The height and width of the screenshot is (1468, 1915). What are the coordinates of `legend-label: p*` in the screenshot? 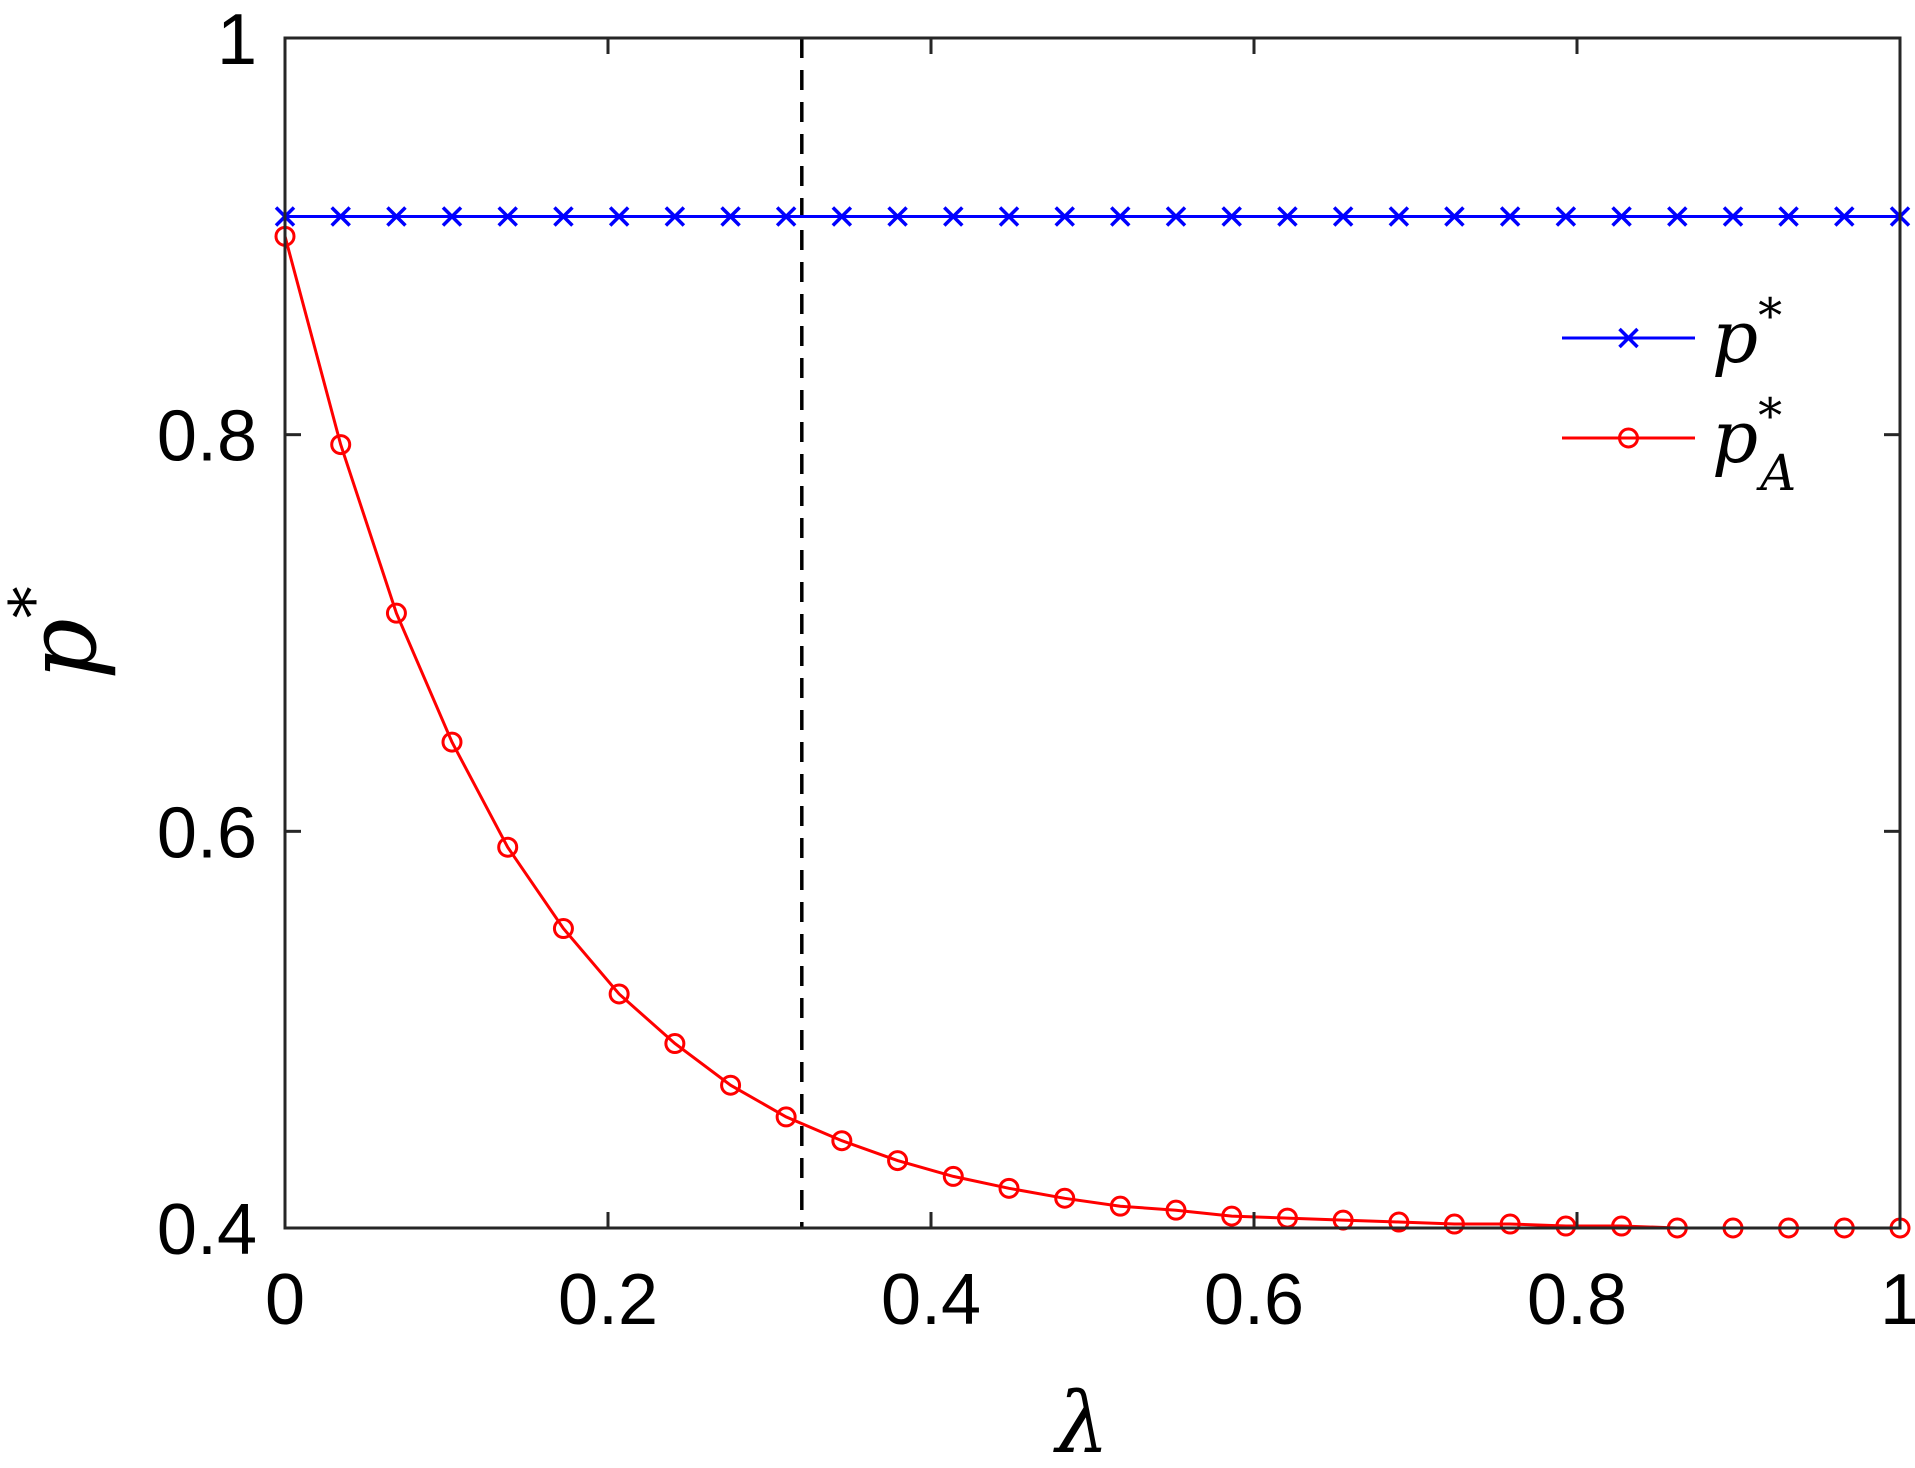 It's located at (1747, 333).